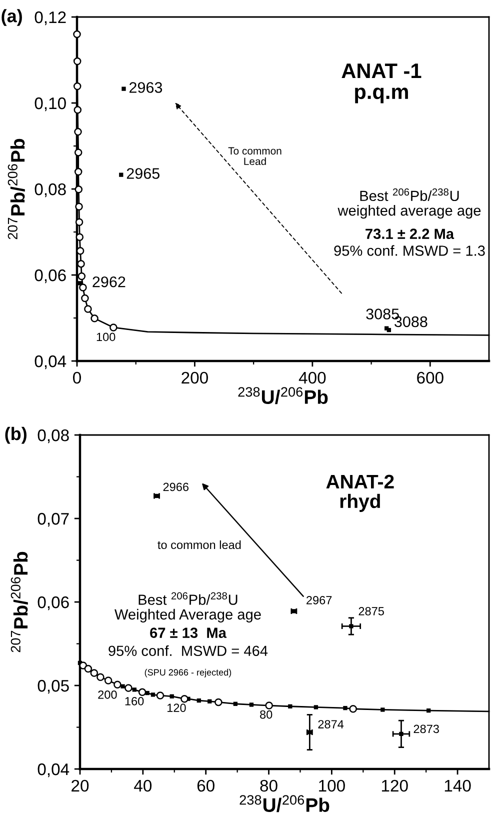  Describe the element at coordinates (134, 701) in the screenshot. I see `annotation: 160` at that location.